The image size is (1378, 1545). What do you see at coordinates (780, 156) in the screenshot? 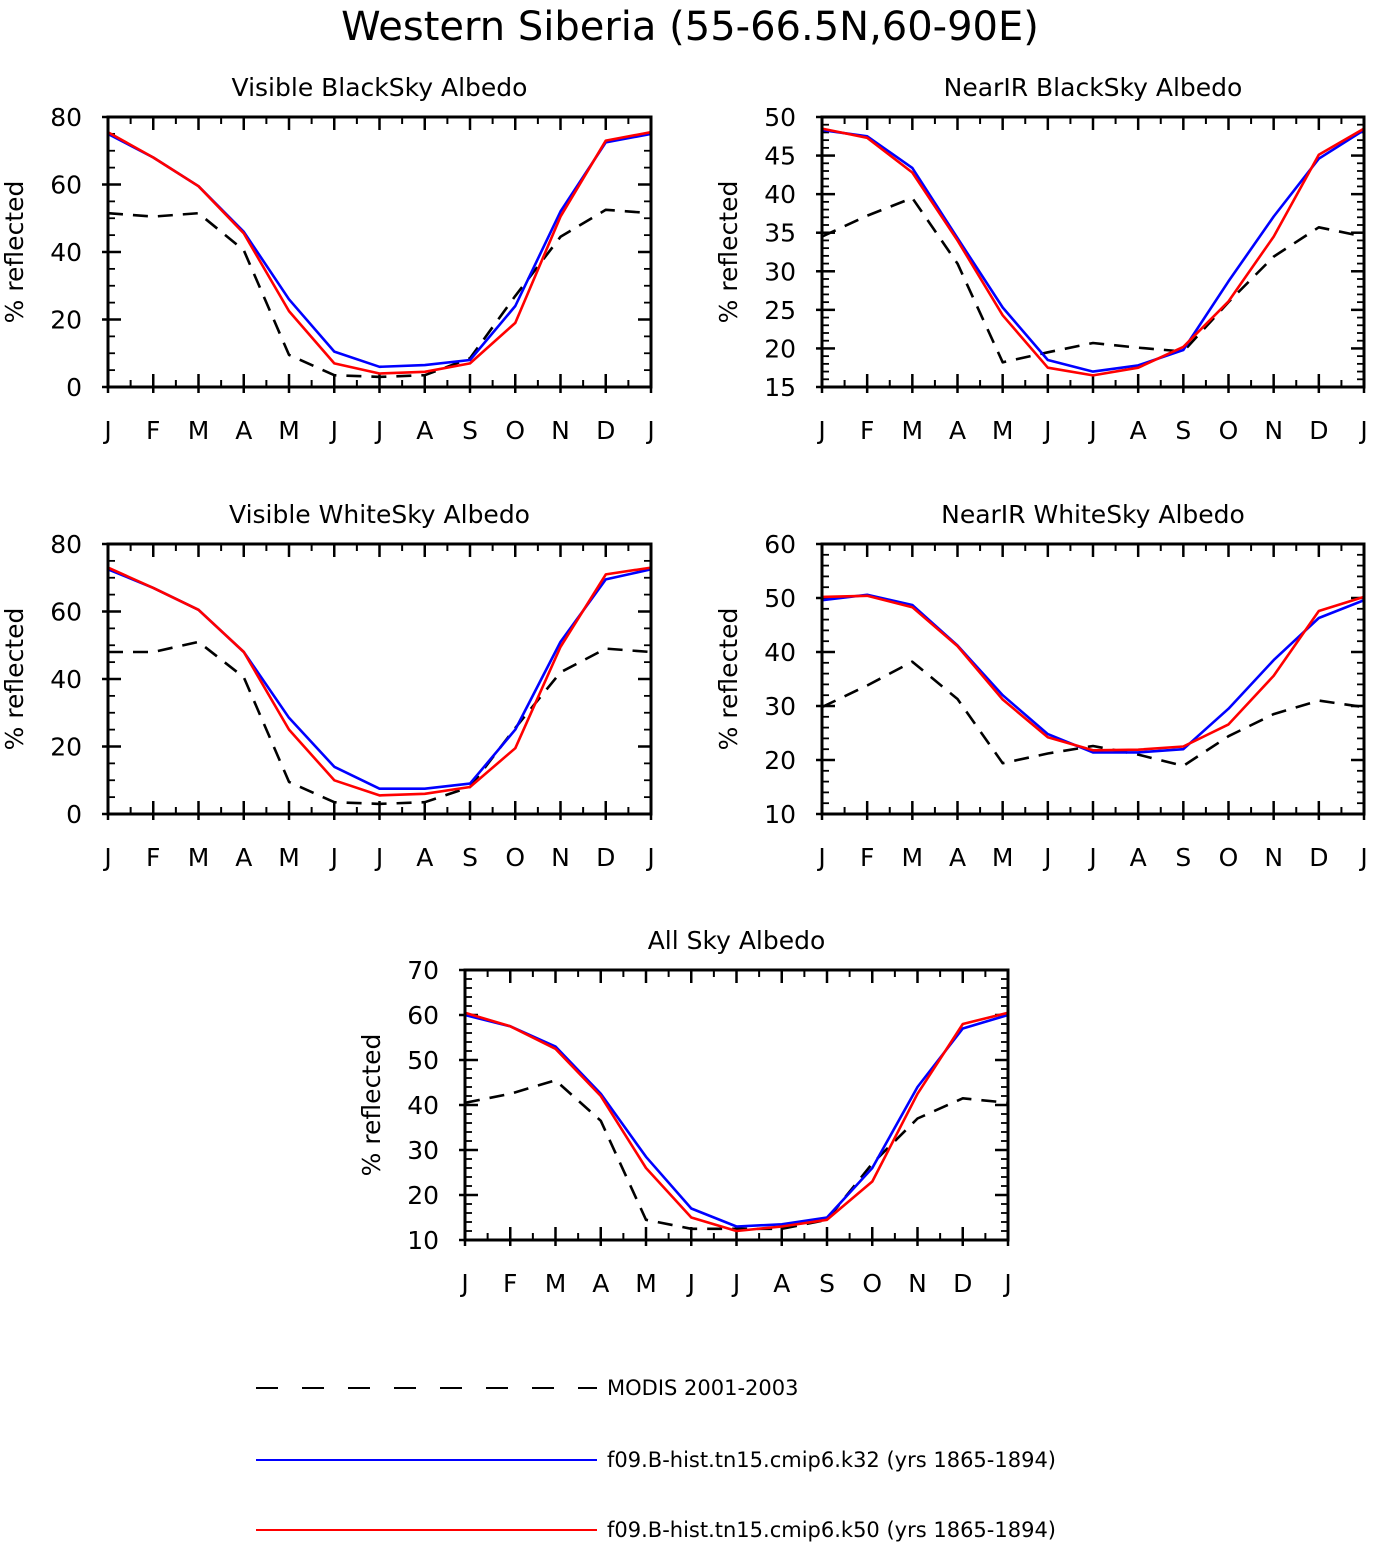
I see `y-tick-label: 45` at bounding box center [780, 156].